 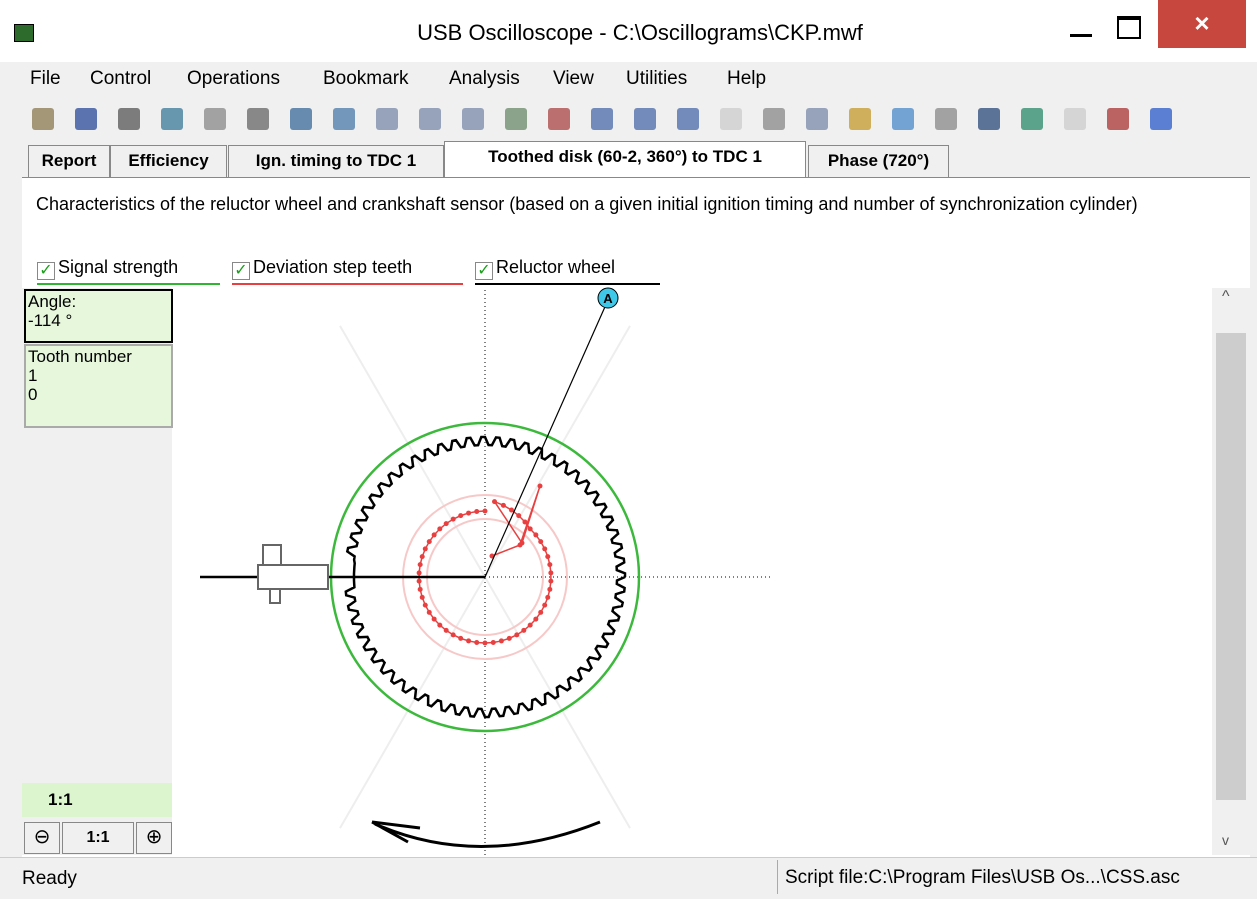 I want to click on zoom-out-button: ⊖, so click(x=42, y=838).